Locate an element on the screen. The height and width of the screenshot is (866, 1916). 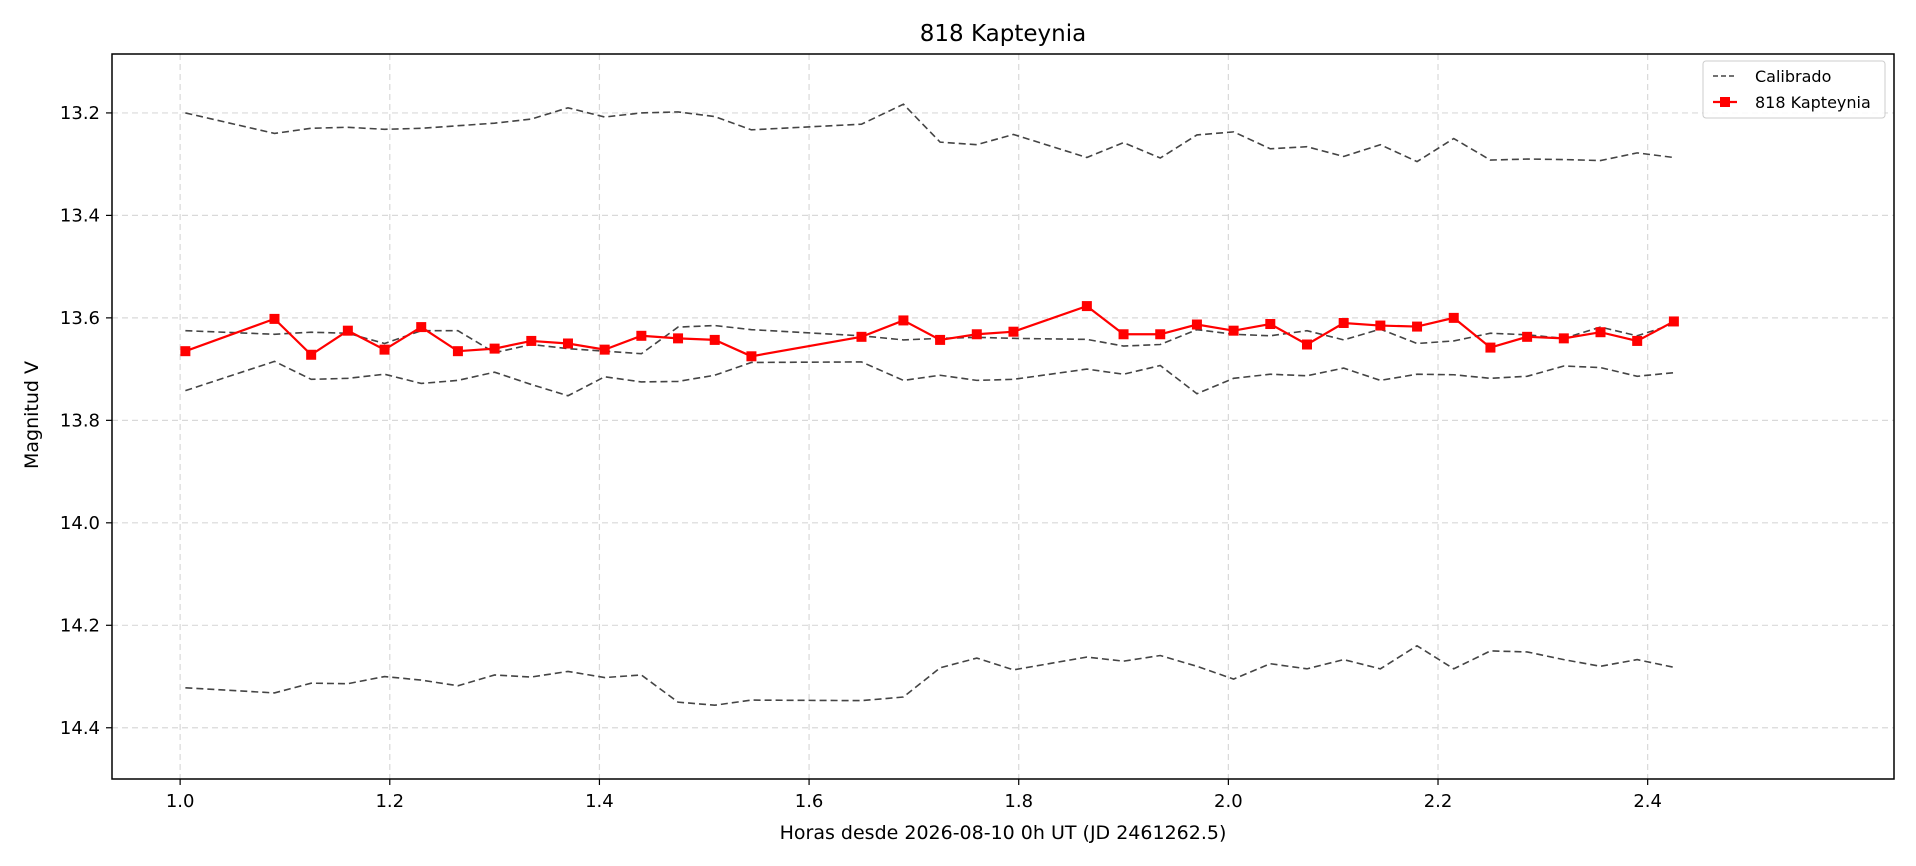
y-tick-label: 14.4 is located at coordinates (80, 728).